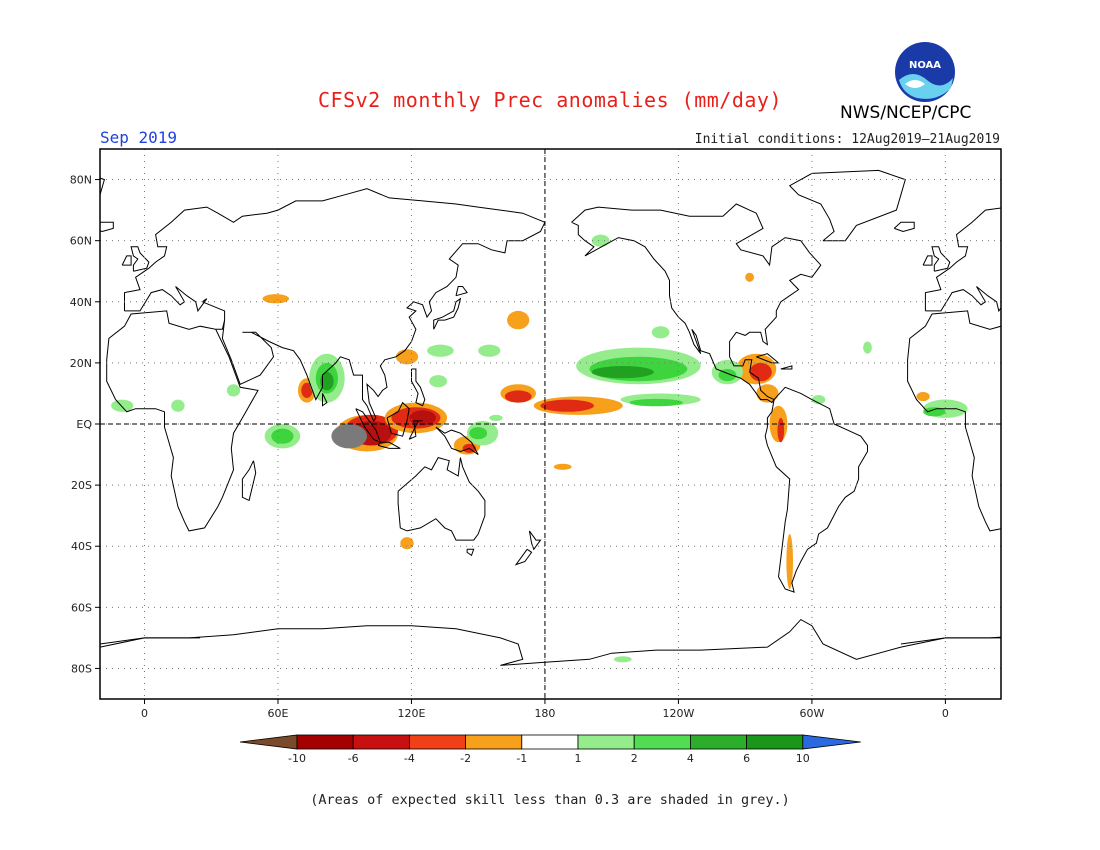 The height and width of the screenshot is (850, 1100). I want to click on coastline-japan, so click(447, 313).